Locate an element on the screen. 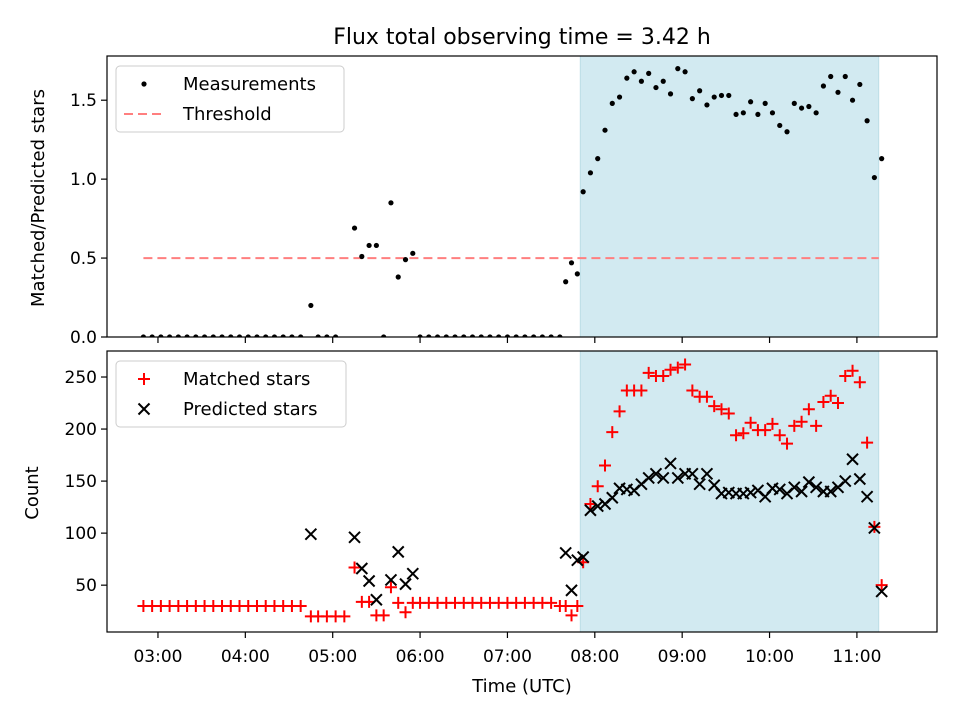  x-tick-label: 09:00 is located at coordinates (682, 657).